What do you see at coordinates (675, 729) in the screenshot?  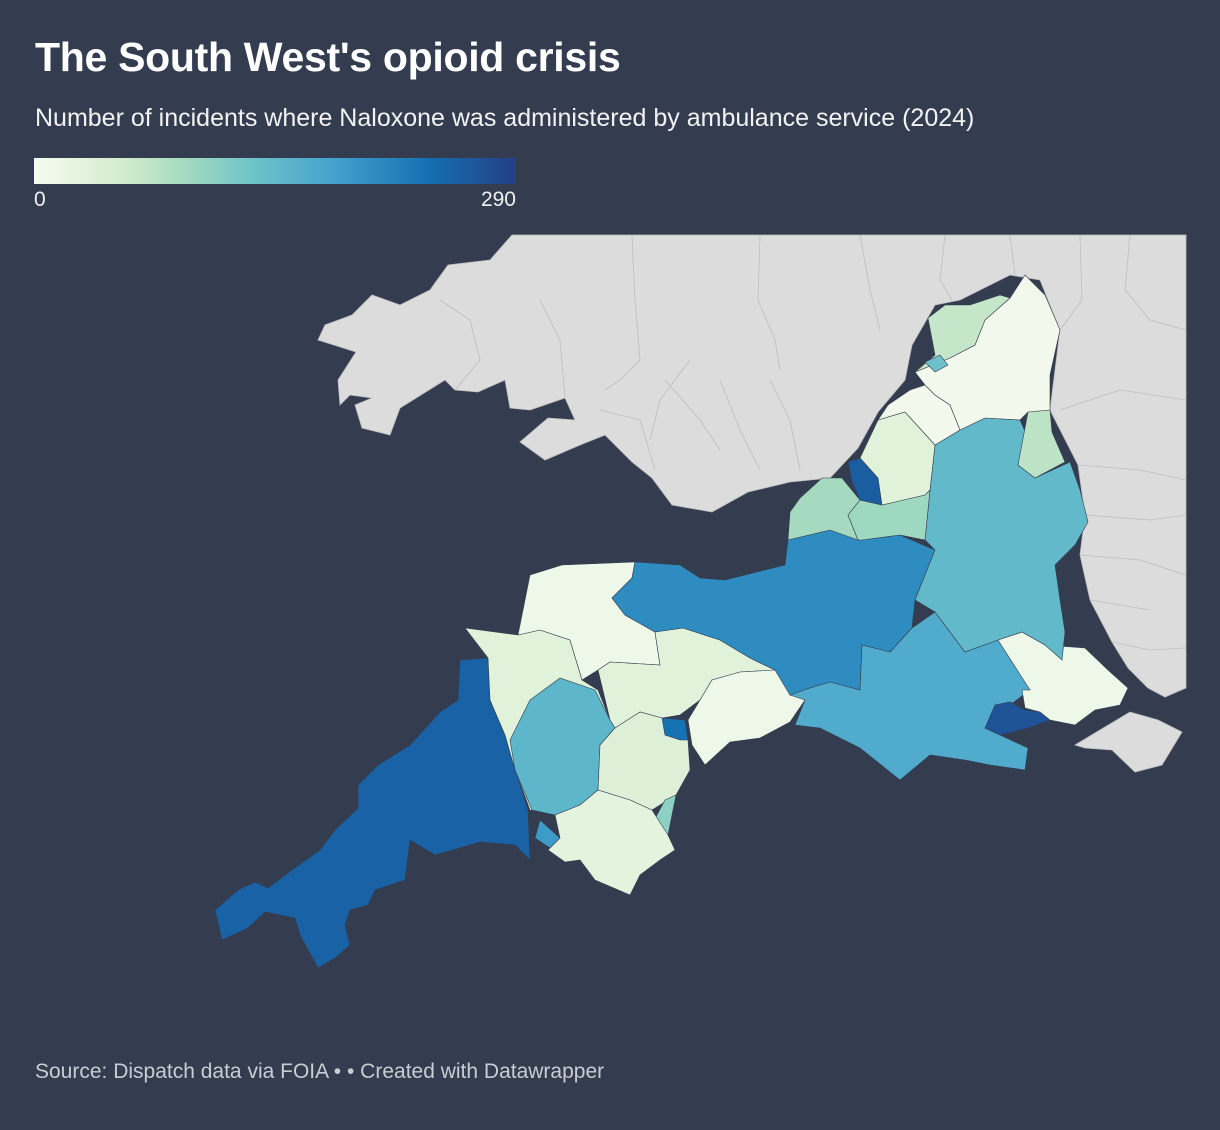 I see `region-exeter` at bounding box center [675, 729].